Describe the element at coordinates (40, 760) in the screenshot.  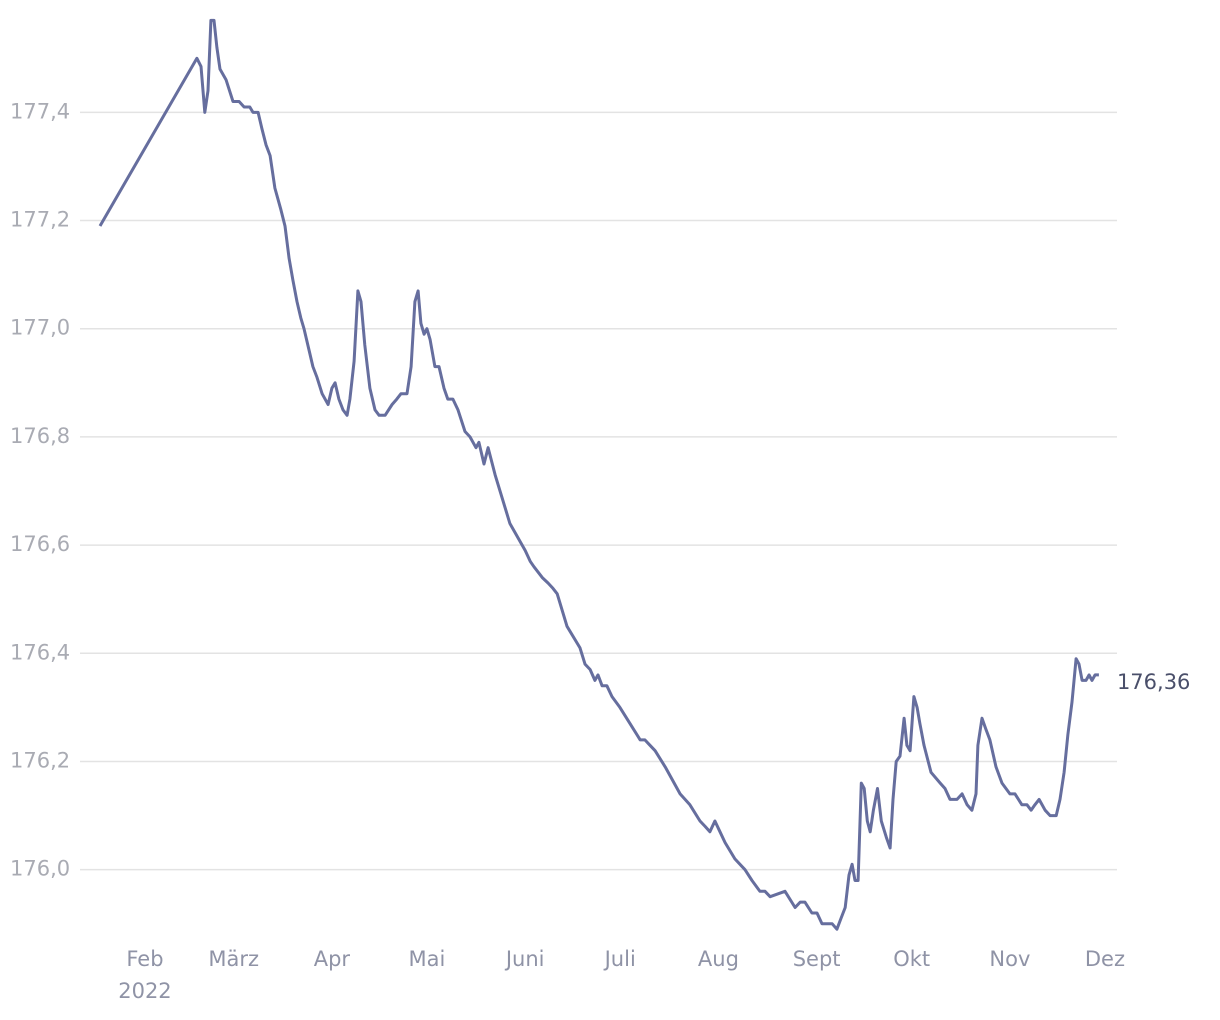
I see `y-tick-label: 176,2` at that location.